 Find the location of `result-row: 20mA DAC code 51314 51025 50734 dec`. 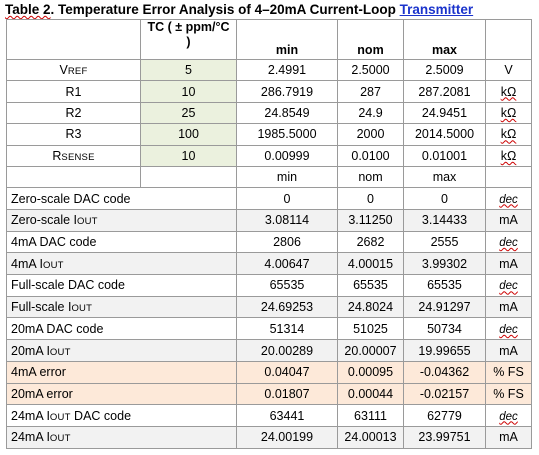

result-row: 20mA DAC code 51314 51025 50734 dec is located at coordinates (269, 329).